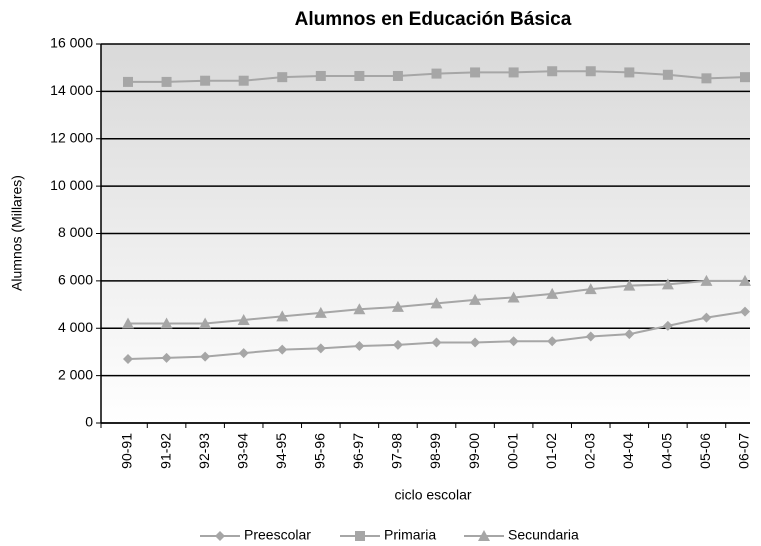 The image size is (761, 546). Describe the element at coordinates (281, 451) in the screenshot. I see `x-tick-label: 94-95` at that location.